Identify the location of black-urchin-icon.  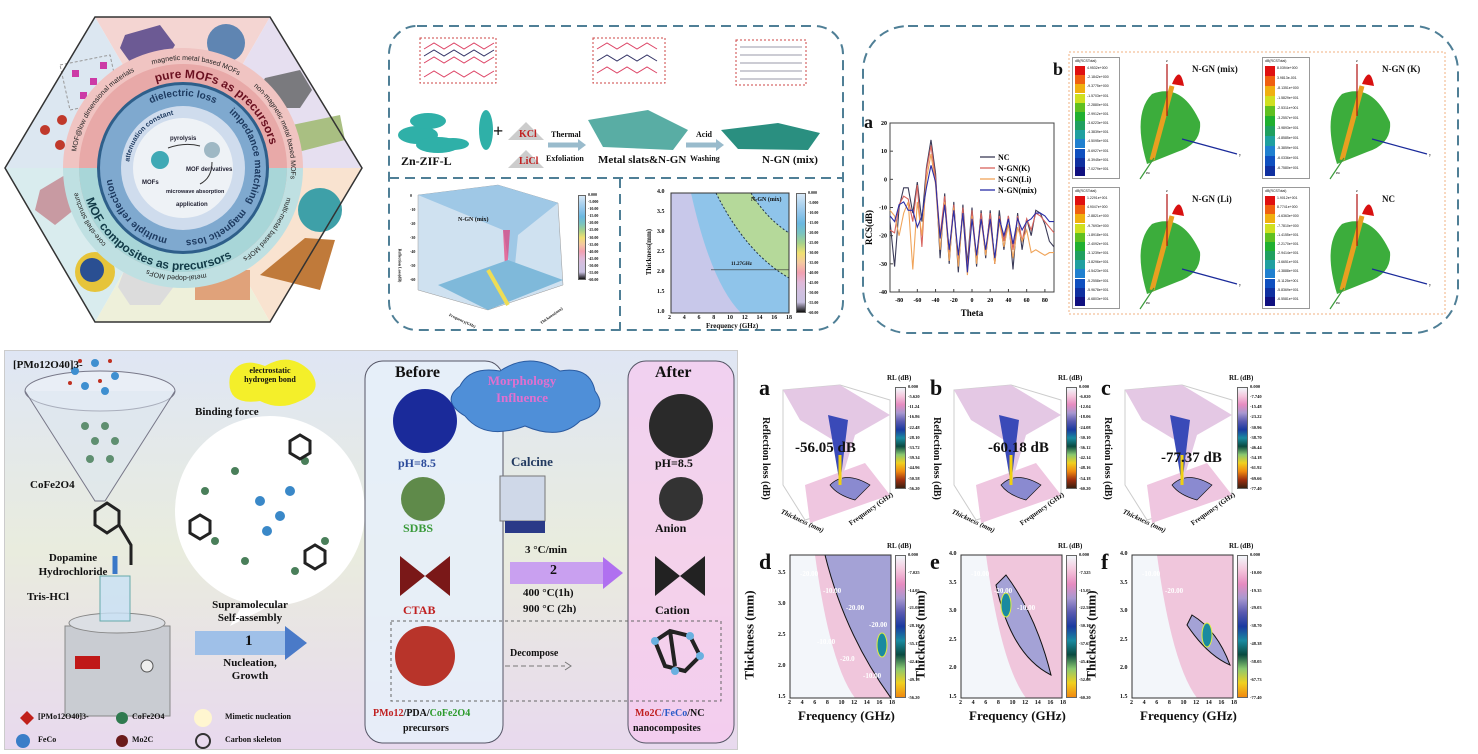
(681, 426).